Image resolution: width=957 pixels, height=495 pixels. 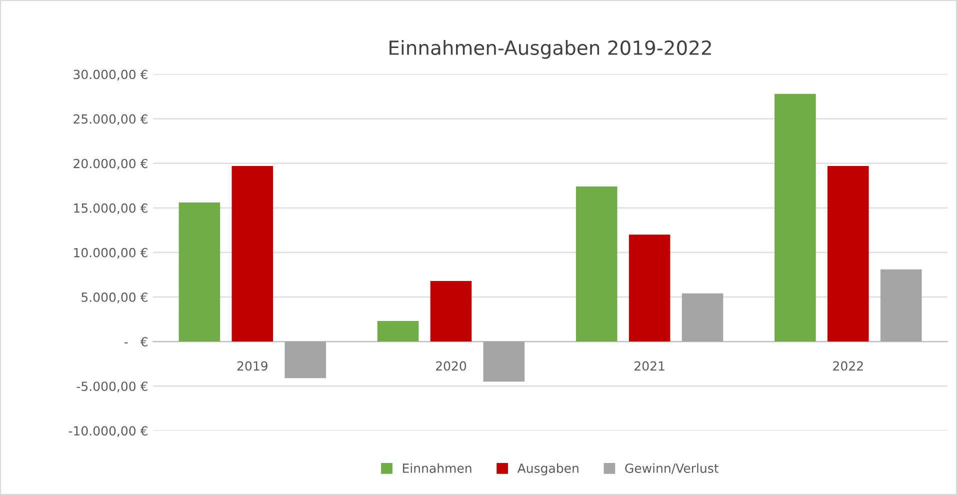 What do you see at coordinates (437, 468) in the screenshot?
I see `legend-label: Einnahmen` at bounding box center [437, 468].